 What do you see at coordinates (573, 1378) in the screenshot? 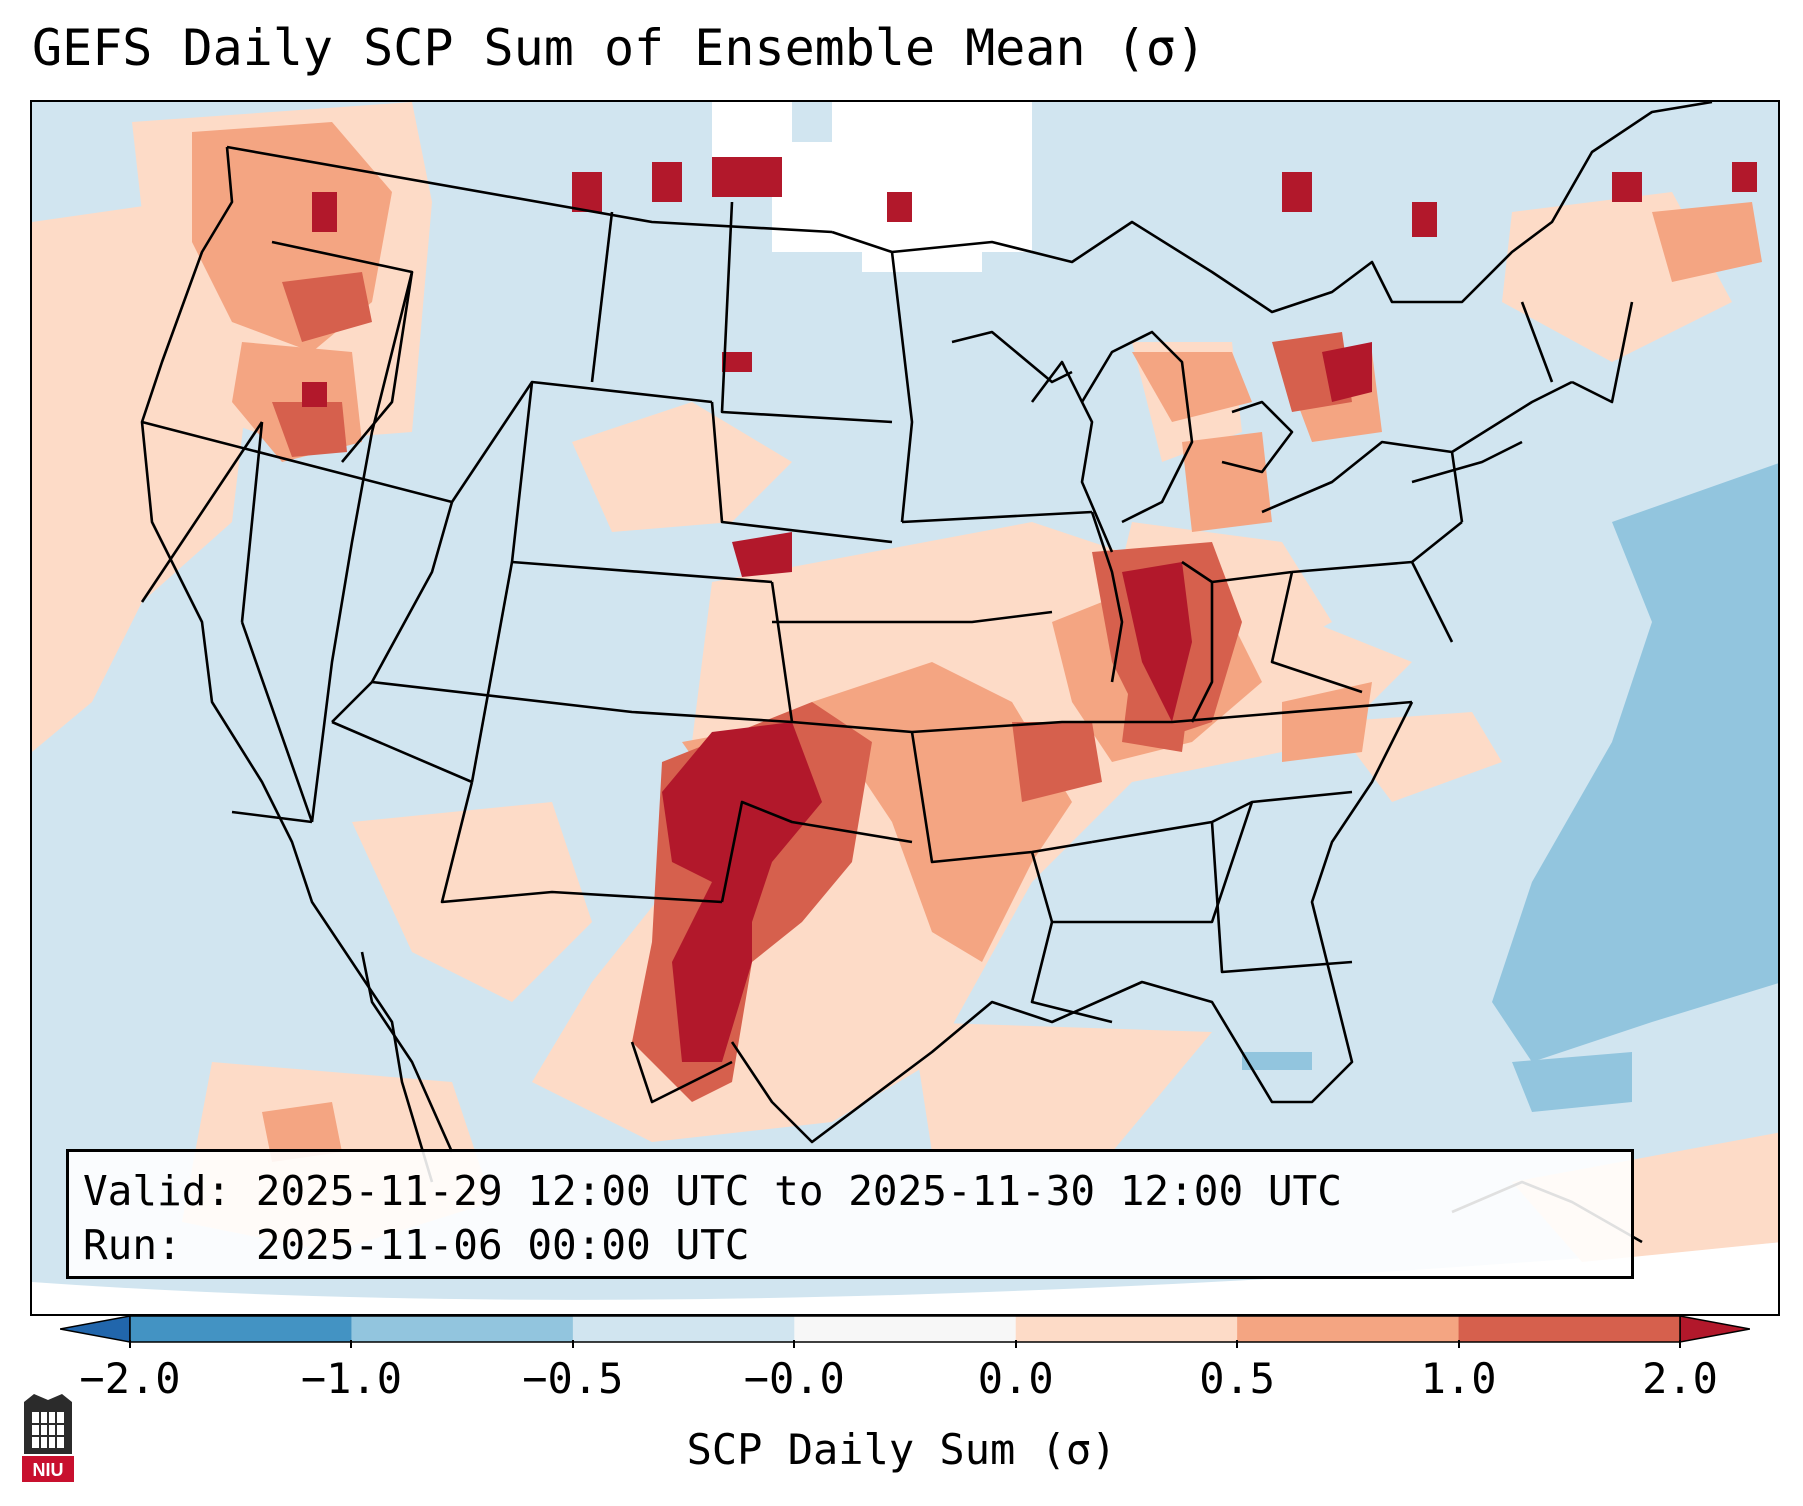
I see `colorbar-tick-label: −0.5` at bounding box center [573, 1378].